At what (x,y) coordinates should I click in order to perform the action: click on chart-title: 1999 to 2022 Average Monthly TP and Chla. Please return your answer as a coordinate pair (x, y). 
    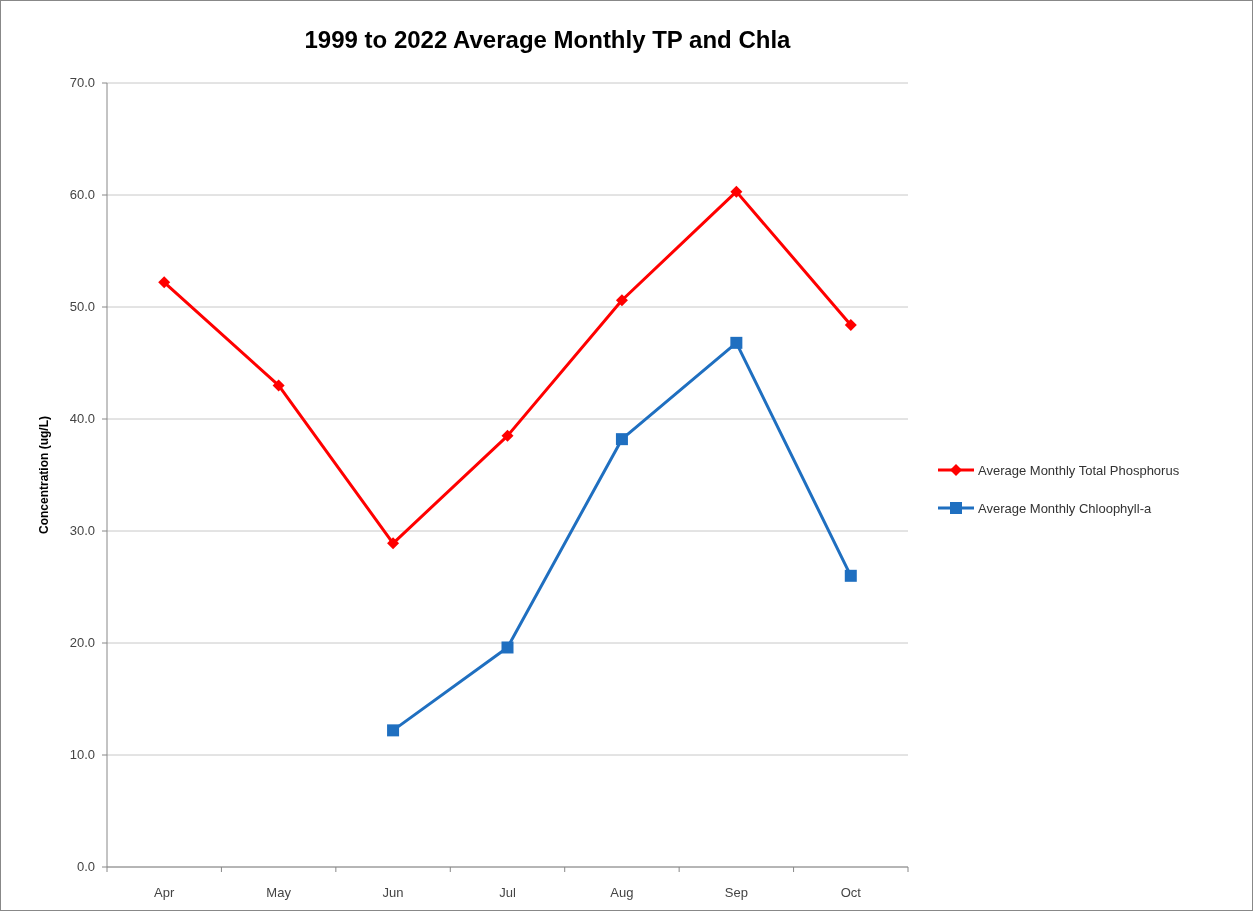
    Looking at the image, I should click on (548, 39).